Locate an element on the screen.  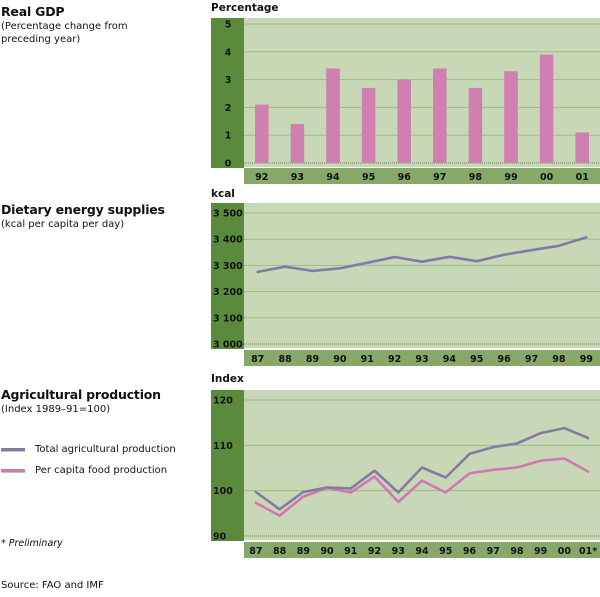
gdp-x-tick-label: 01 is located at coordinates (582, 177).